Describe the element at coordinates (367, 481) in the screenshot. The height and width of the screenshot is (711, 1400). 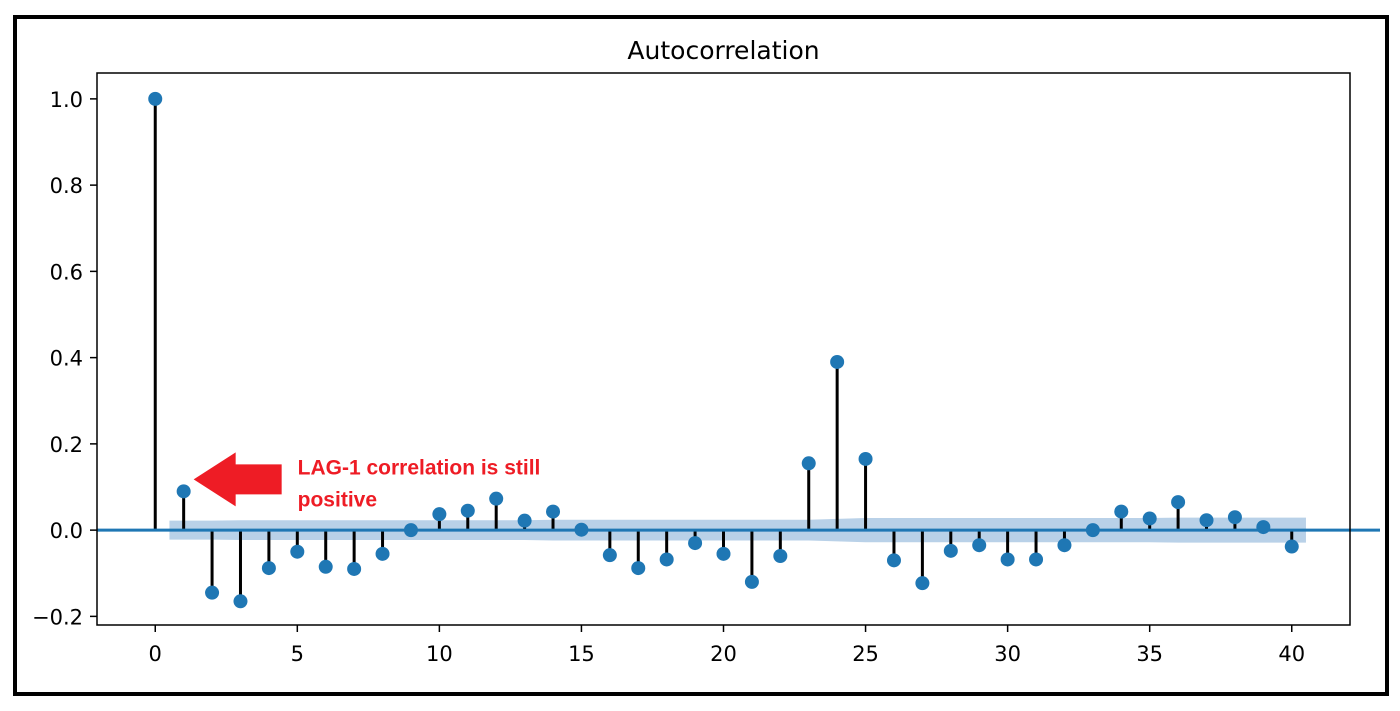
I see `annotation: LAG-1 correlation is still positive` at that location.